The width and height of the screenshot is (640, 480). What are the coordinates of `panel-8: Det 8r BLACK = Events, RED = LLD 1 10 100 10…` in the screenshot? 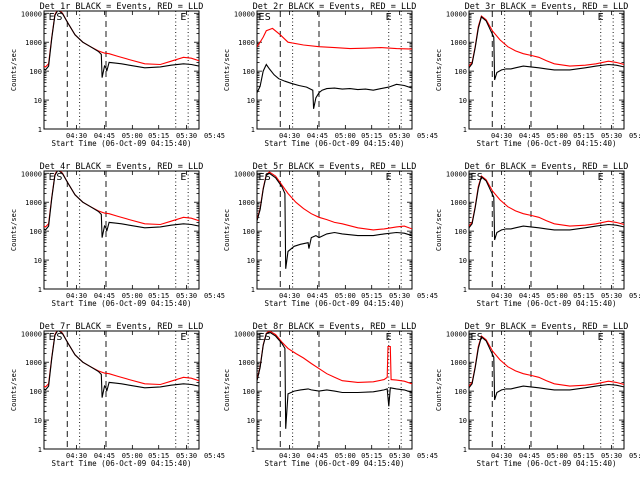 It's located at (330, 395).